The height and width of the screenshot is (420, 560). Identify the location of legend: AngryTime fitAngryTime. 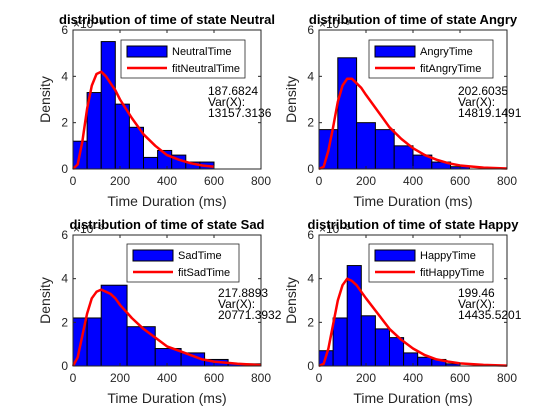
(431, 59).